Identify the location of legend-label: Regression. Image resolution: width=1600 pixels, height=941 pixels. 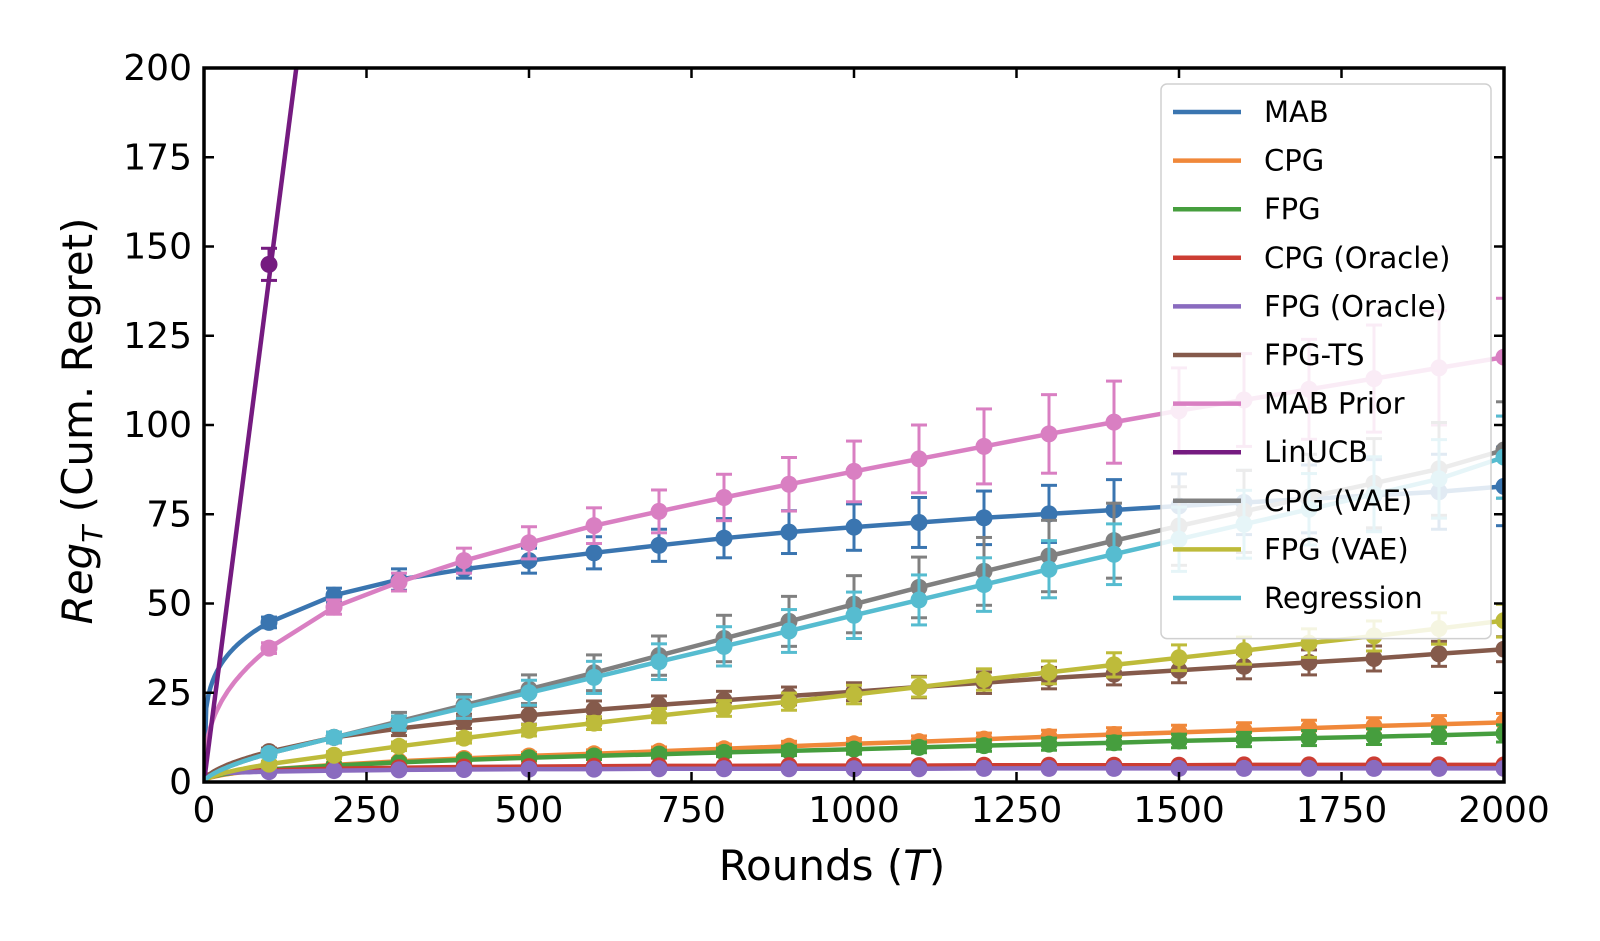
(1343, 598).